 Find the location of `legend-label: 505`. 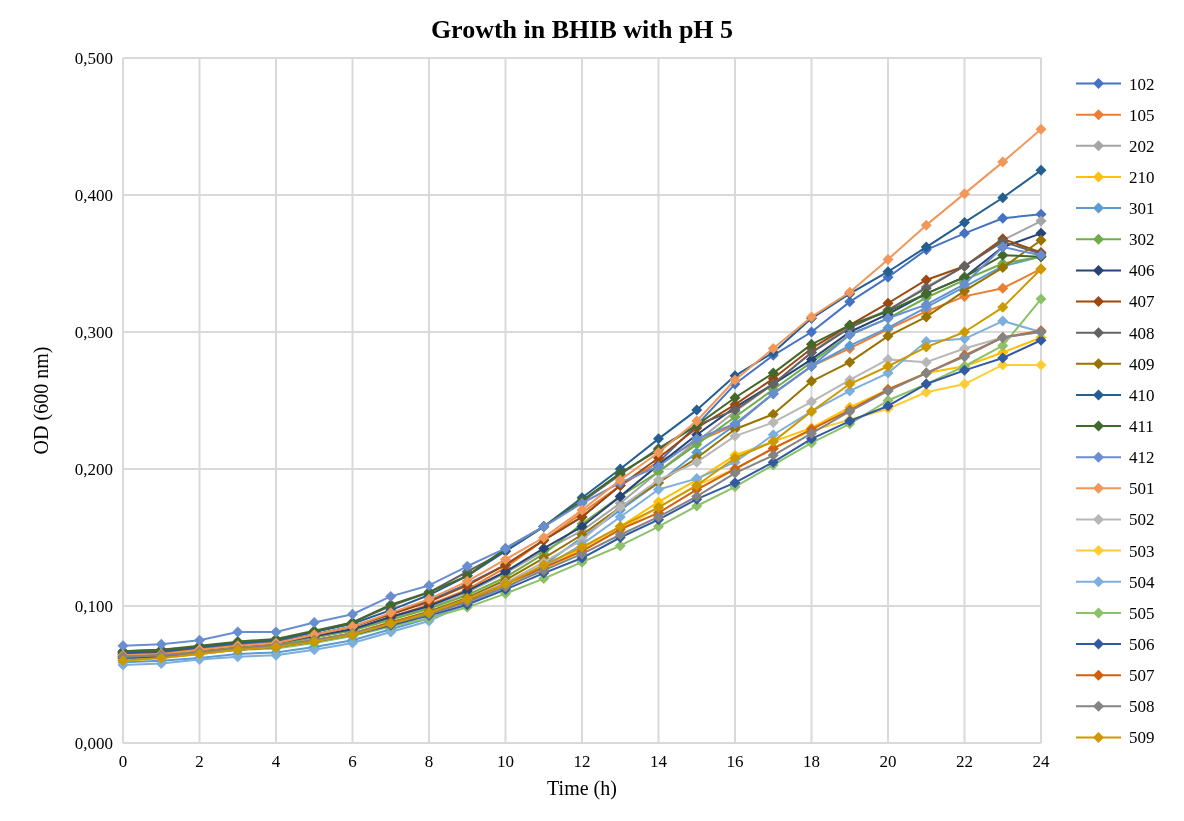

legend-label: 505 is located at coordinates (1142, 613).